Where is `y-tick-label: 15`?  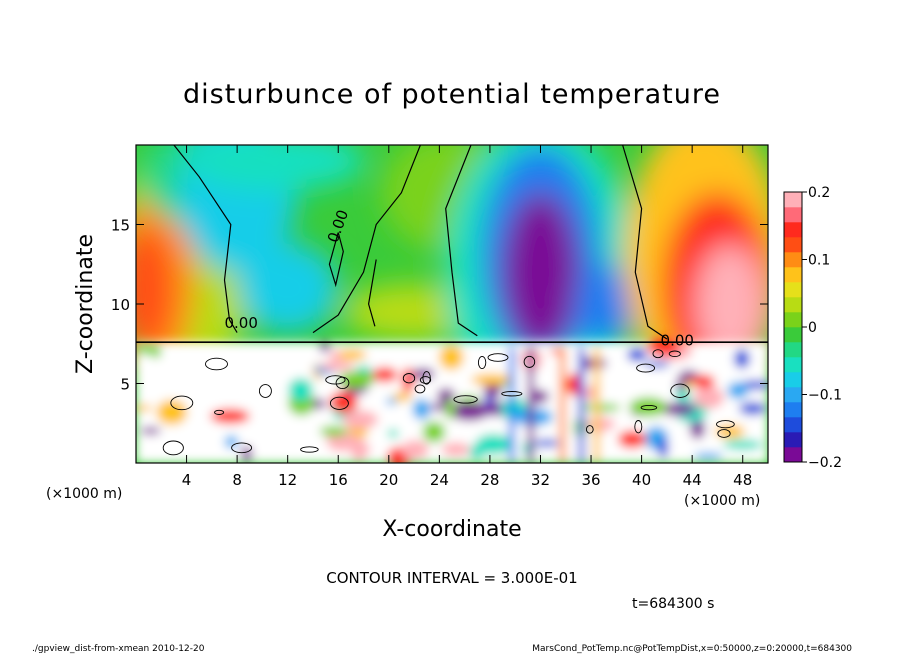
y-tick-label: 15 is located at coordinates (120, 226).